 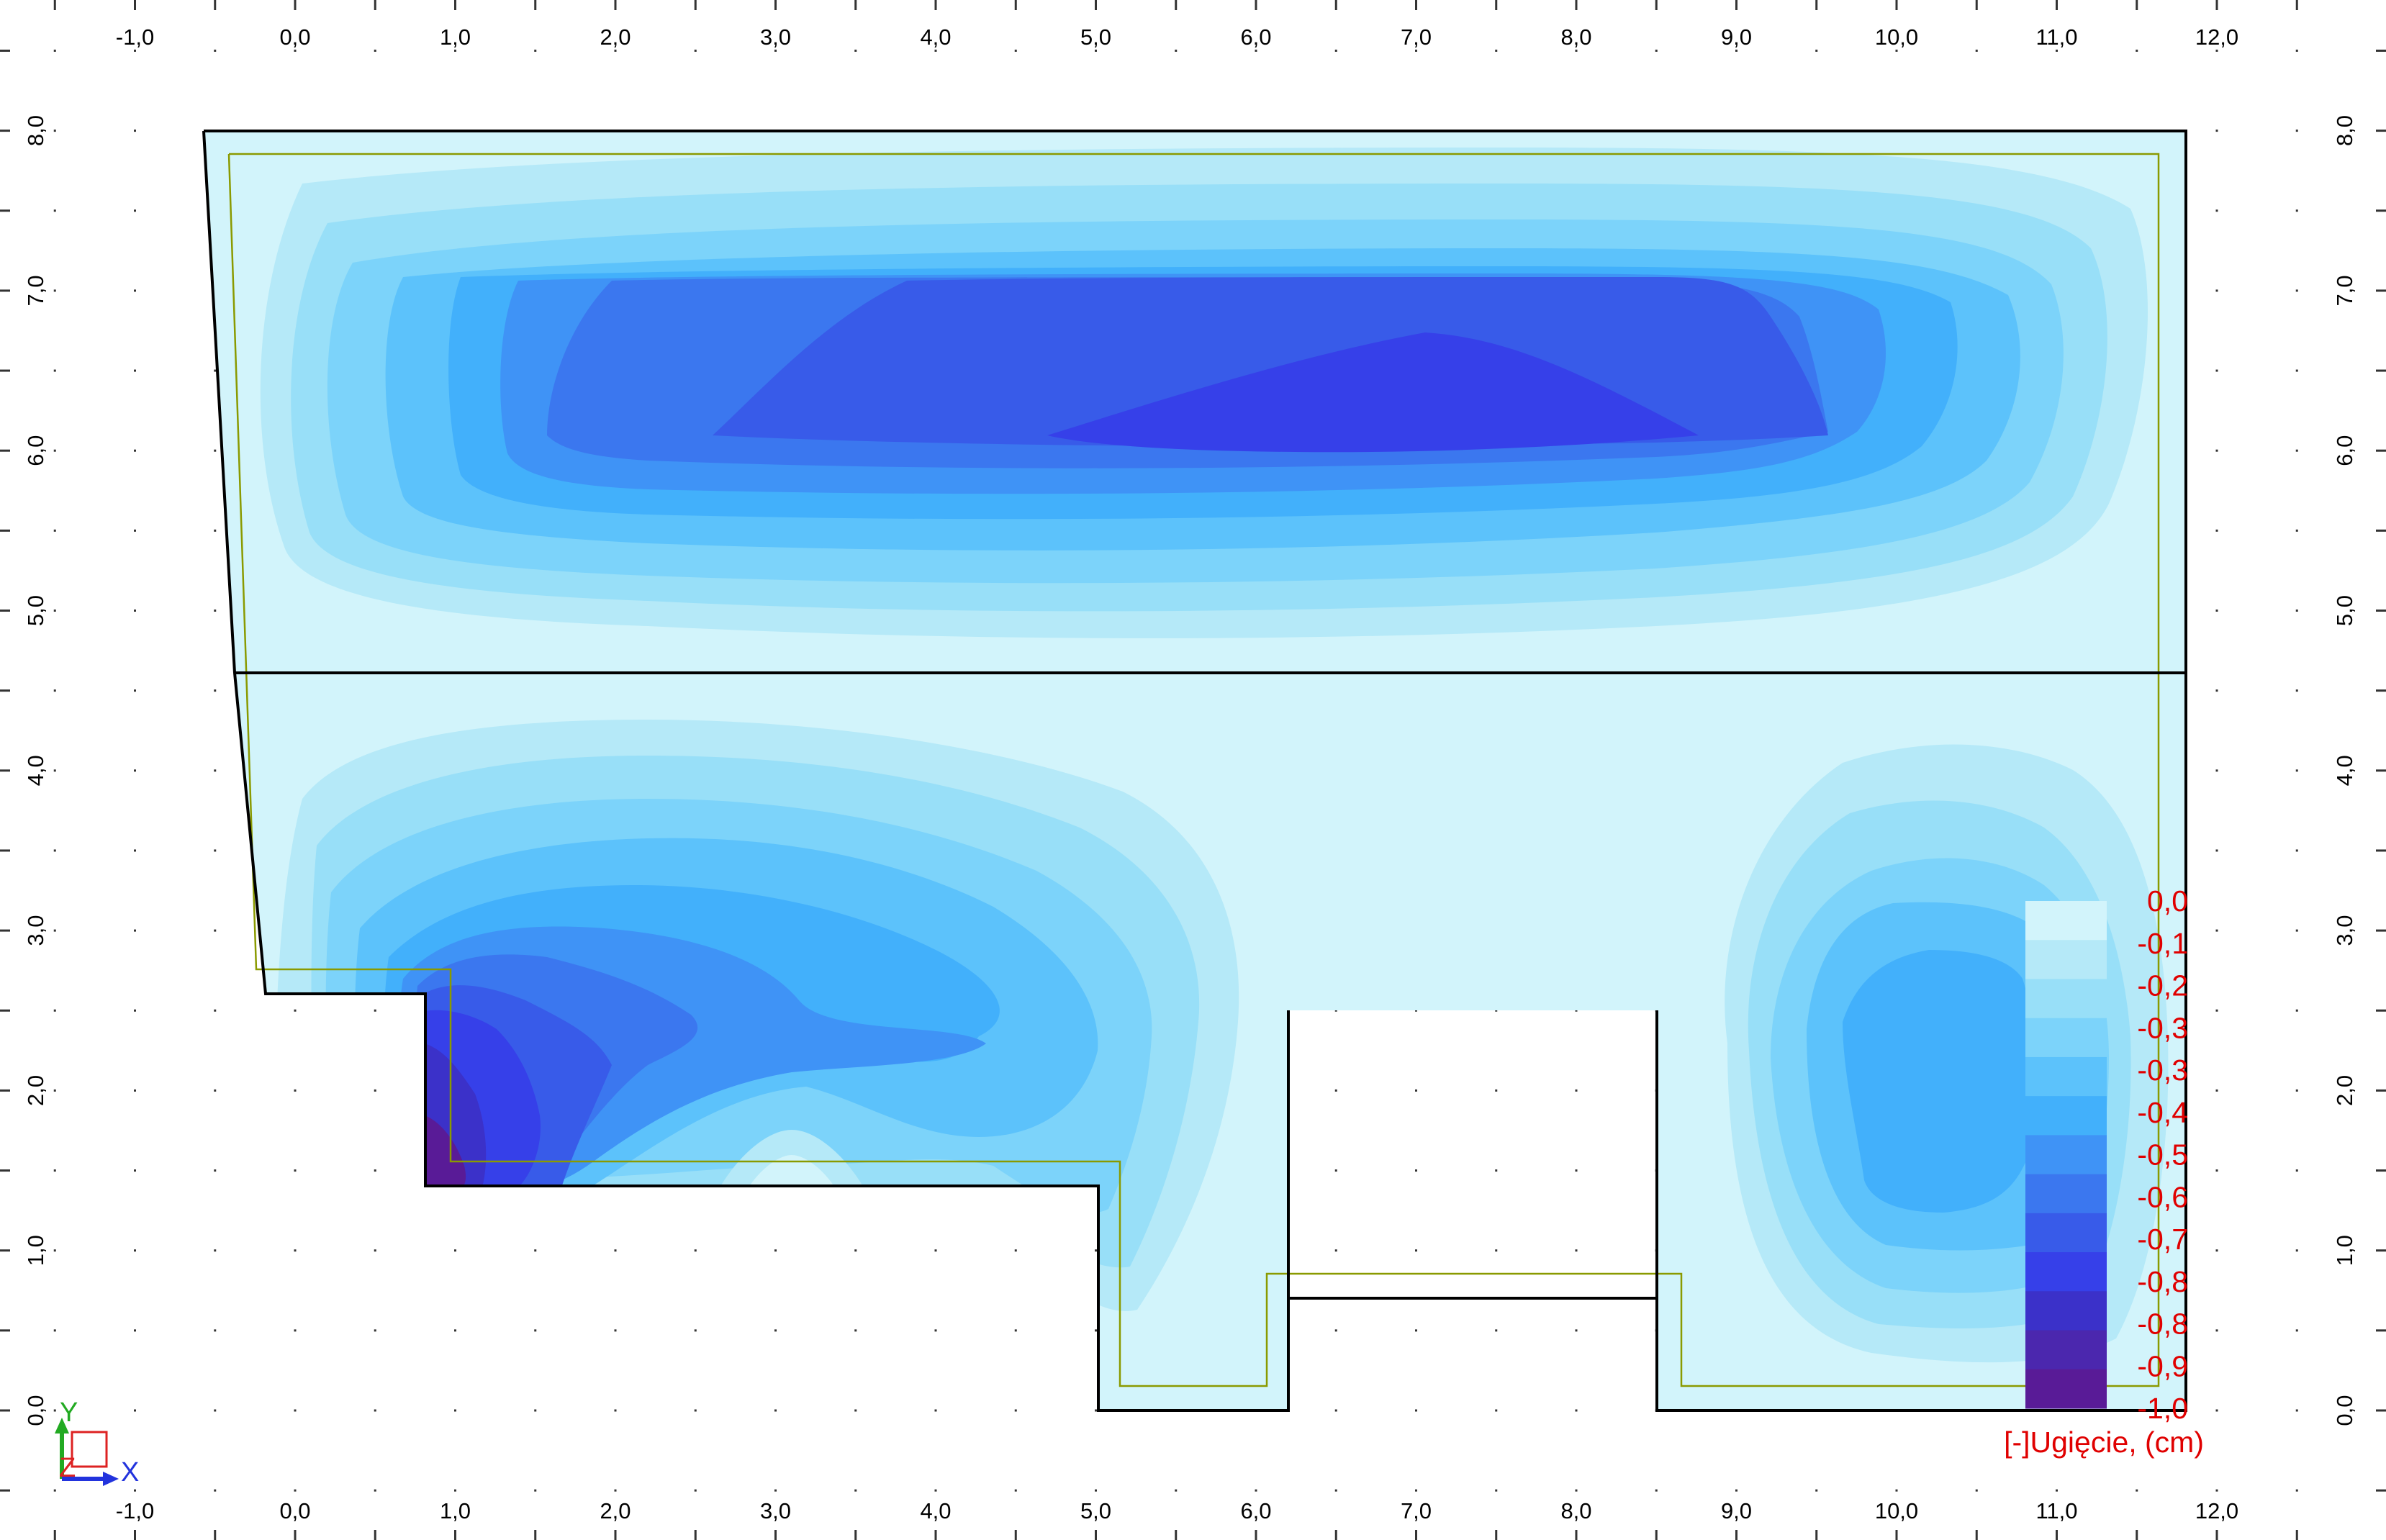 What do you see at coordinates (89, 1449) in the screenshot?
I see `z-axis-square-icon` at bounding box center [89, 1449].